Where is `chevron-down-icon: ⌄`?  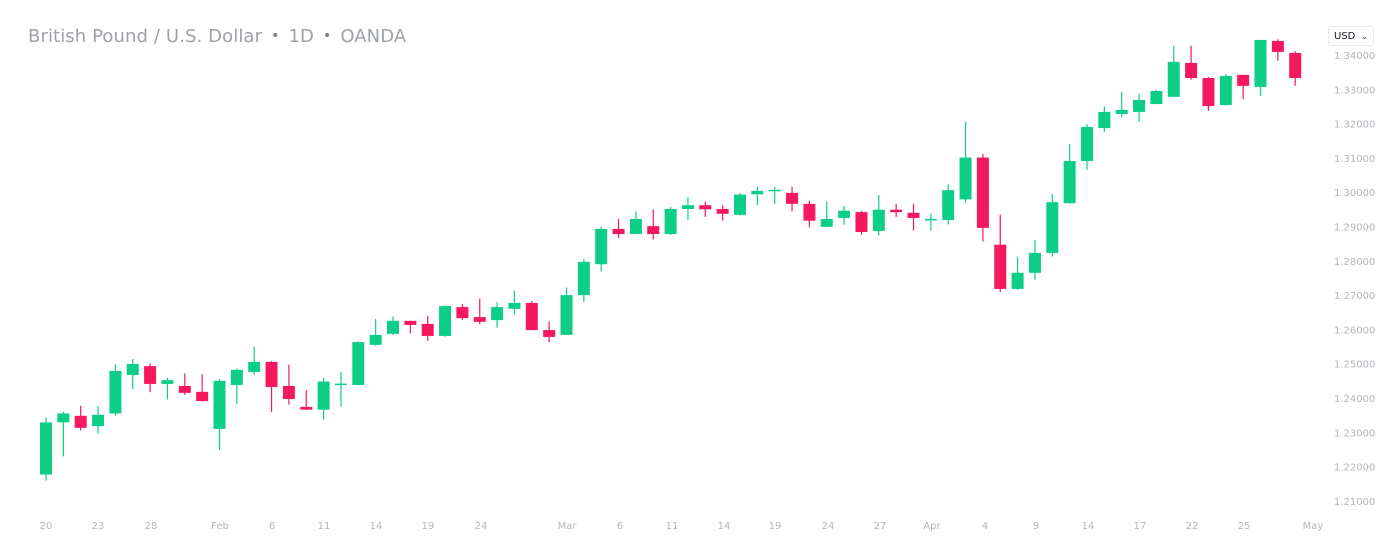 chevron-down-icon: ⌄ is located at coordinates (1364, 36).